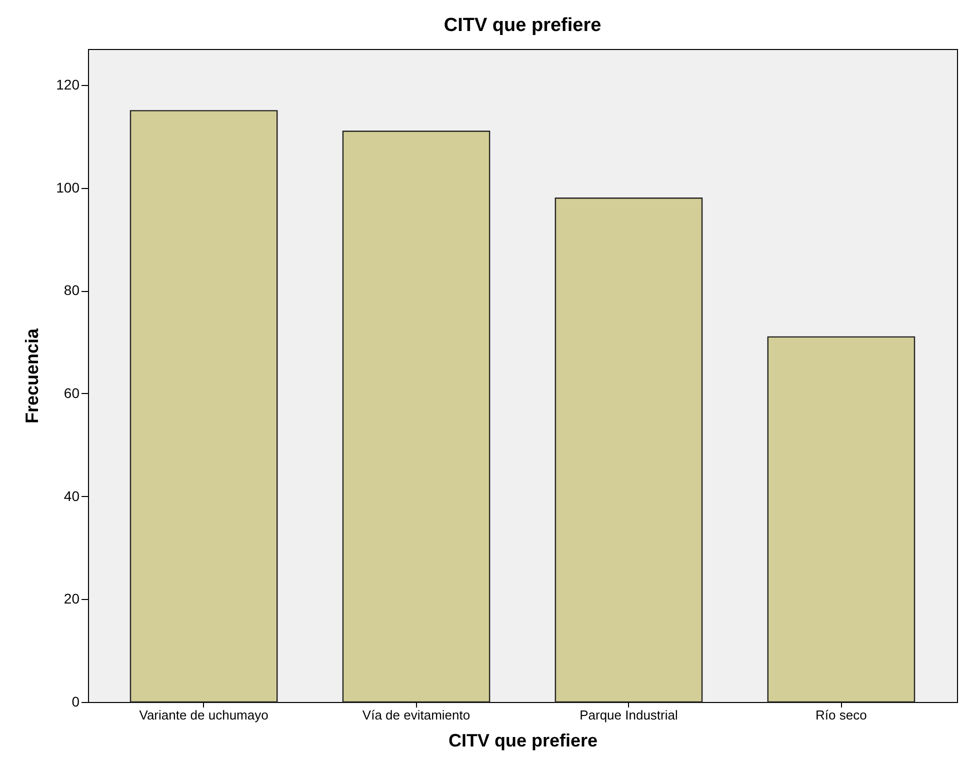 This screenshot has height=775, width=965. What do you see at coordinates (72, 290) in the screenshot?
I see `y-tick-label: 80` at bounding box center [72, 290].